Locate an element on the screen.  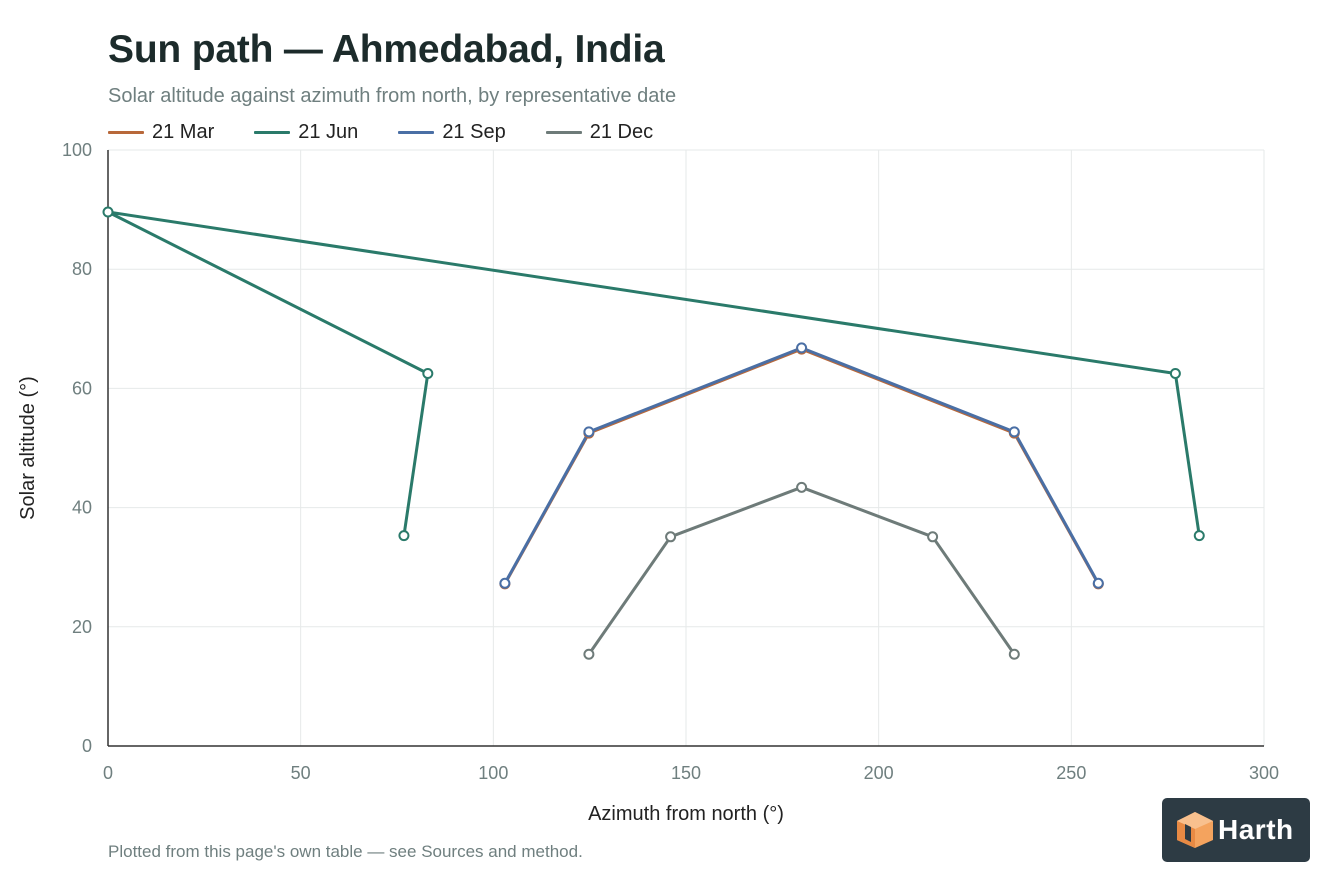
x-tick-label: 150 is located at coordinates (686, 773).